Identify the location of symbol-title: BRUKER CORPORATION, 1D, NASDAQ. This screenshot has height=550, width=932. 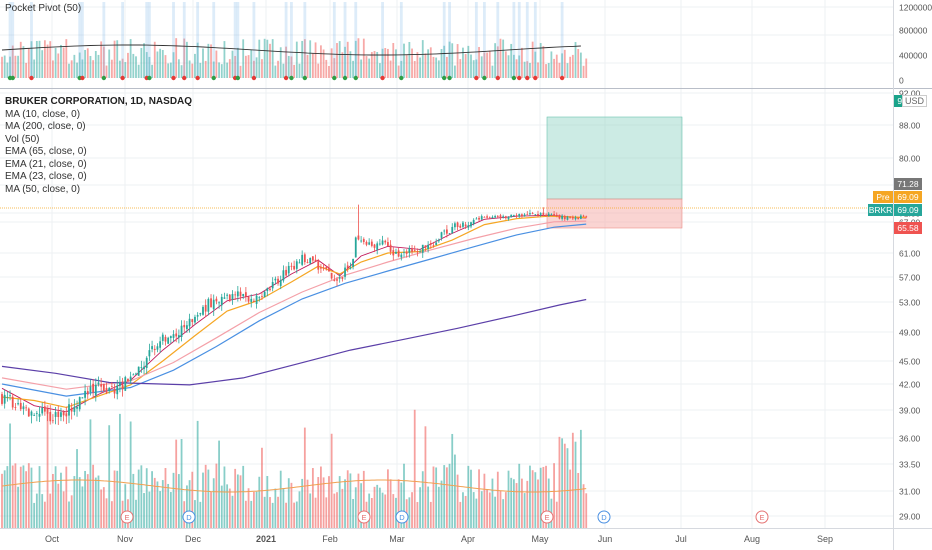
(99, 101).